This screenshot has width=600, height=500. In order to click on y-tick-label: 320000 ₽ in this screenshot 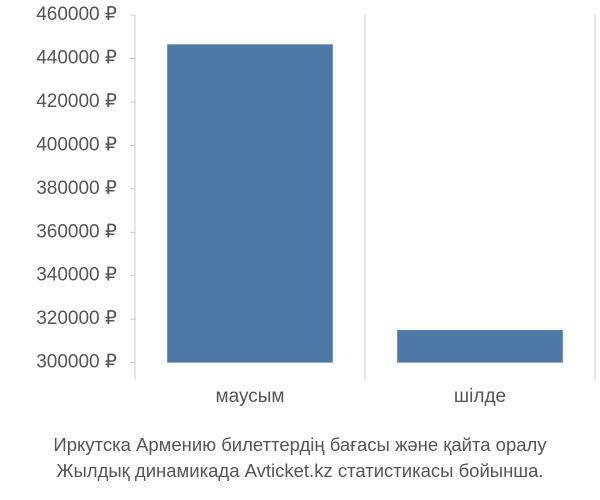, I will do `click(76, 318)`.